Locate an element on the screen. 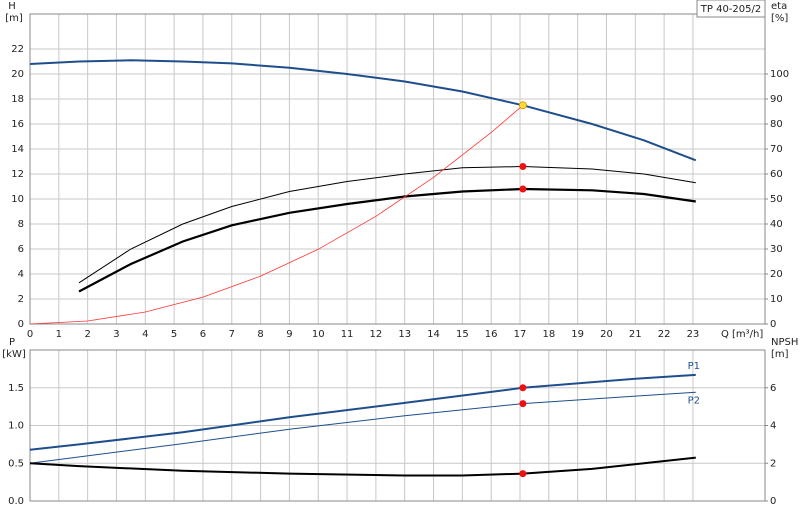 This screenshot has width=800, height=520. title-box is located at coordinates (731, 9).